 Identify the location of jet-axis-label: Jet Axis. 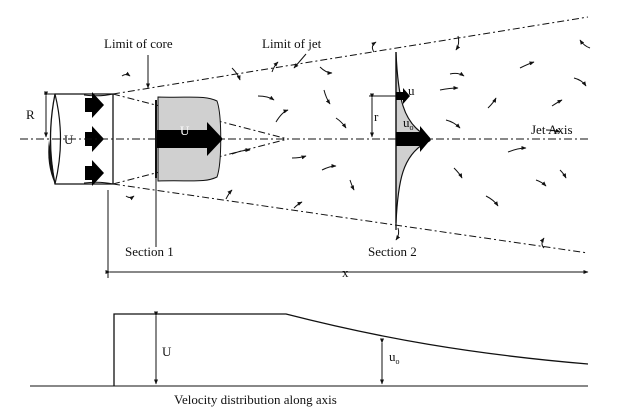
(552, 129).